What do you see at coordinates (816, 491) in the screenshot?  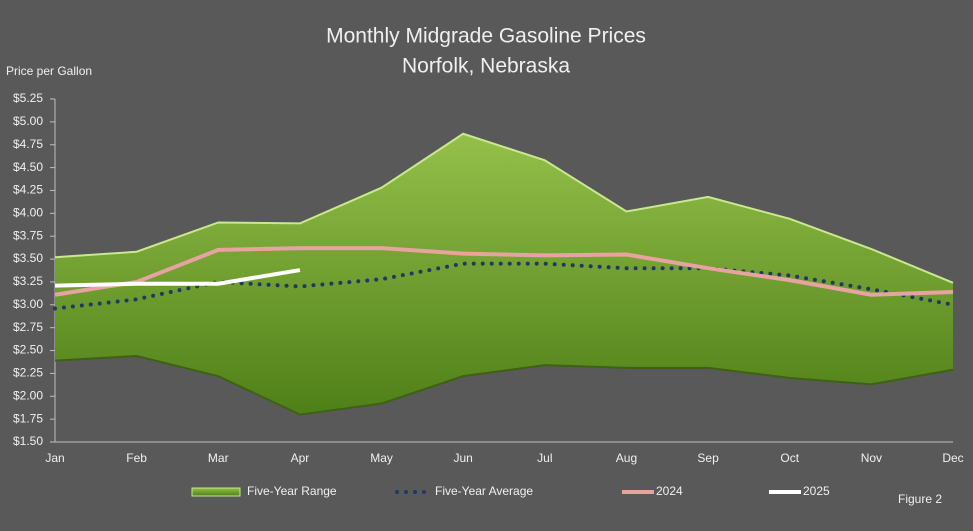 I see `legend-label: 2025` at bounding box center [816, 491].